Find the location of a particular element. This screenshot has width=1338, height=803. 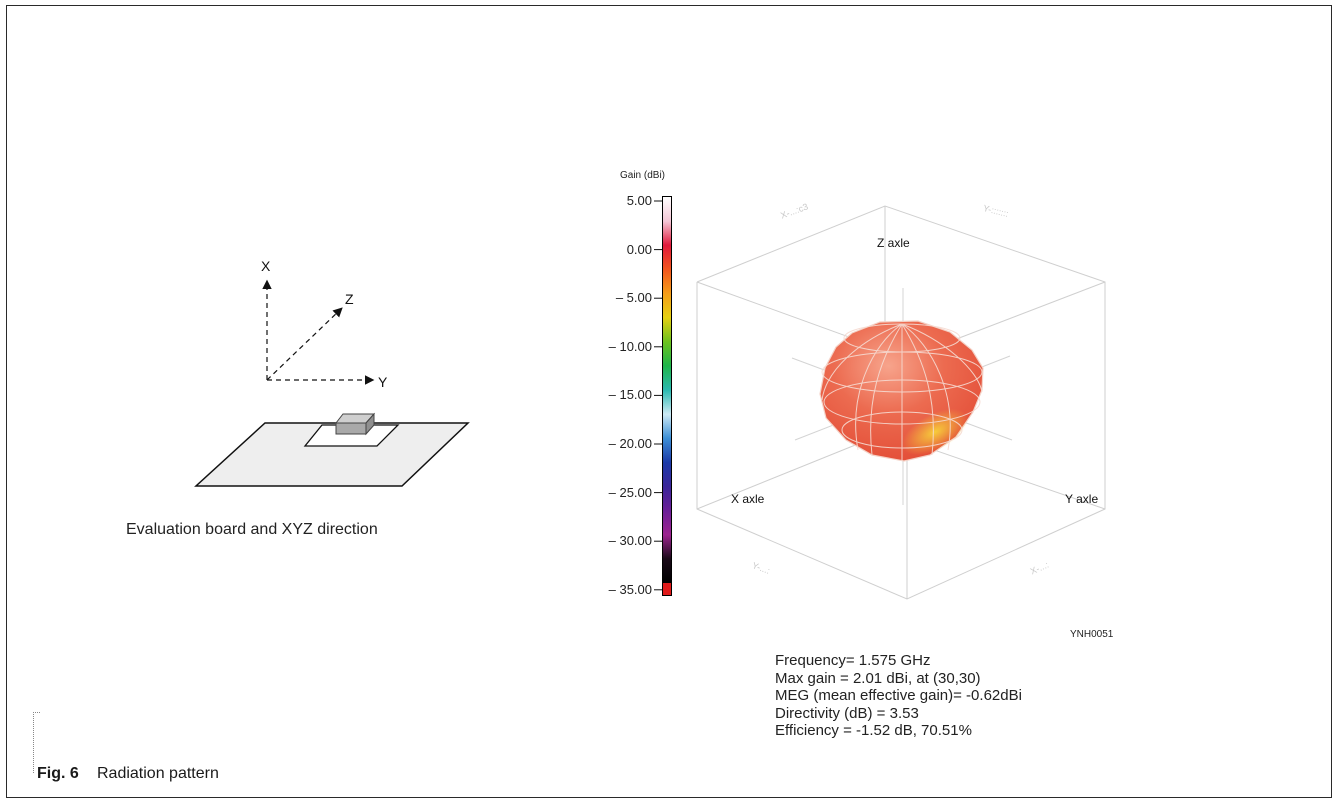

board-x-label: X is located at coordinates (266, 266).